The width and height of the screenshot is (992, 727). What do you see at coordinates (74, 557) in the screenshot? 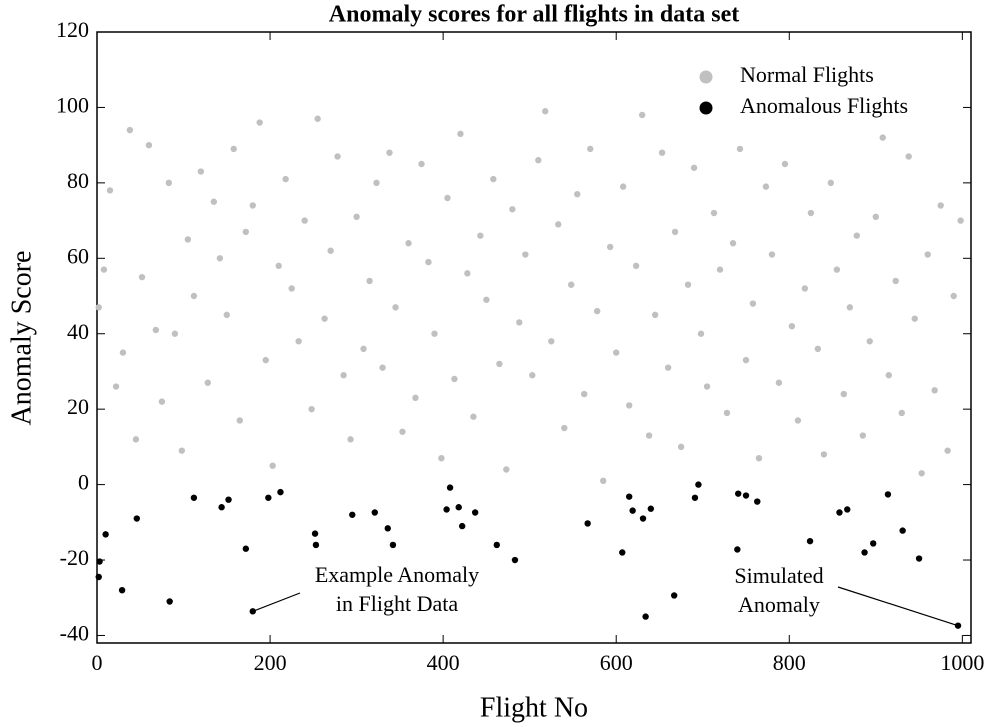
I see `y-tick-label: -20` at bounding box center [74, 557].